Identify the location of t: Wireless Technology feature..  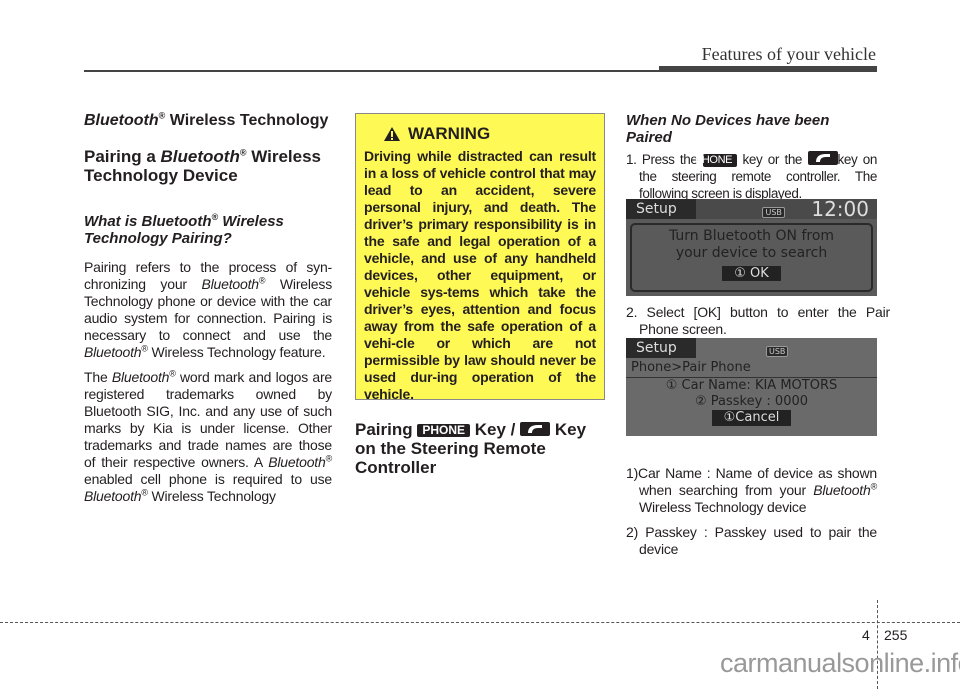
(236, 352).